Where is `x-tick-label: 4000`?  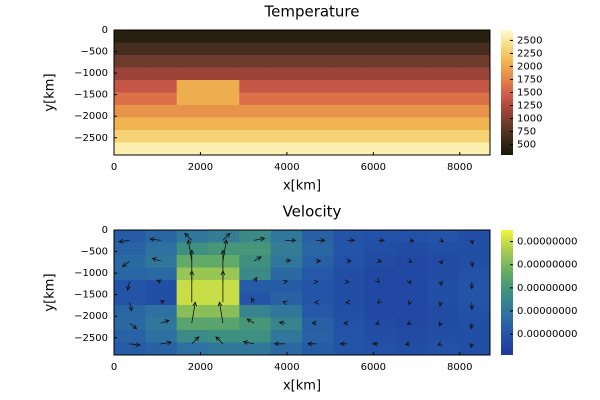 x-tick-label: 4000 is located at coordinates (286, 167).